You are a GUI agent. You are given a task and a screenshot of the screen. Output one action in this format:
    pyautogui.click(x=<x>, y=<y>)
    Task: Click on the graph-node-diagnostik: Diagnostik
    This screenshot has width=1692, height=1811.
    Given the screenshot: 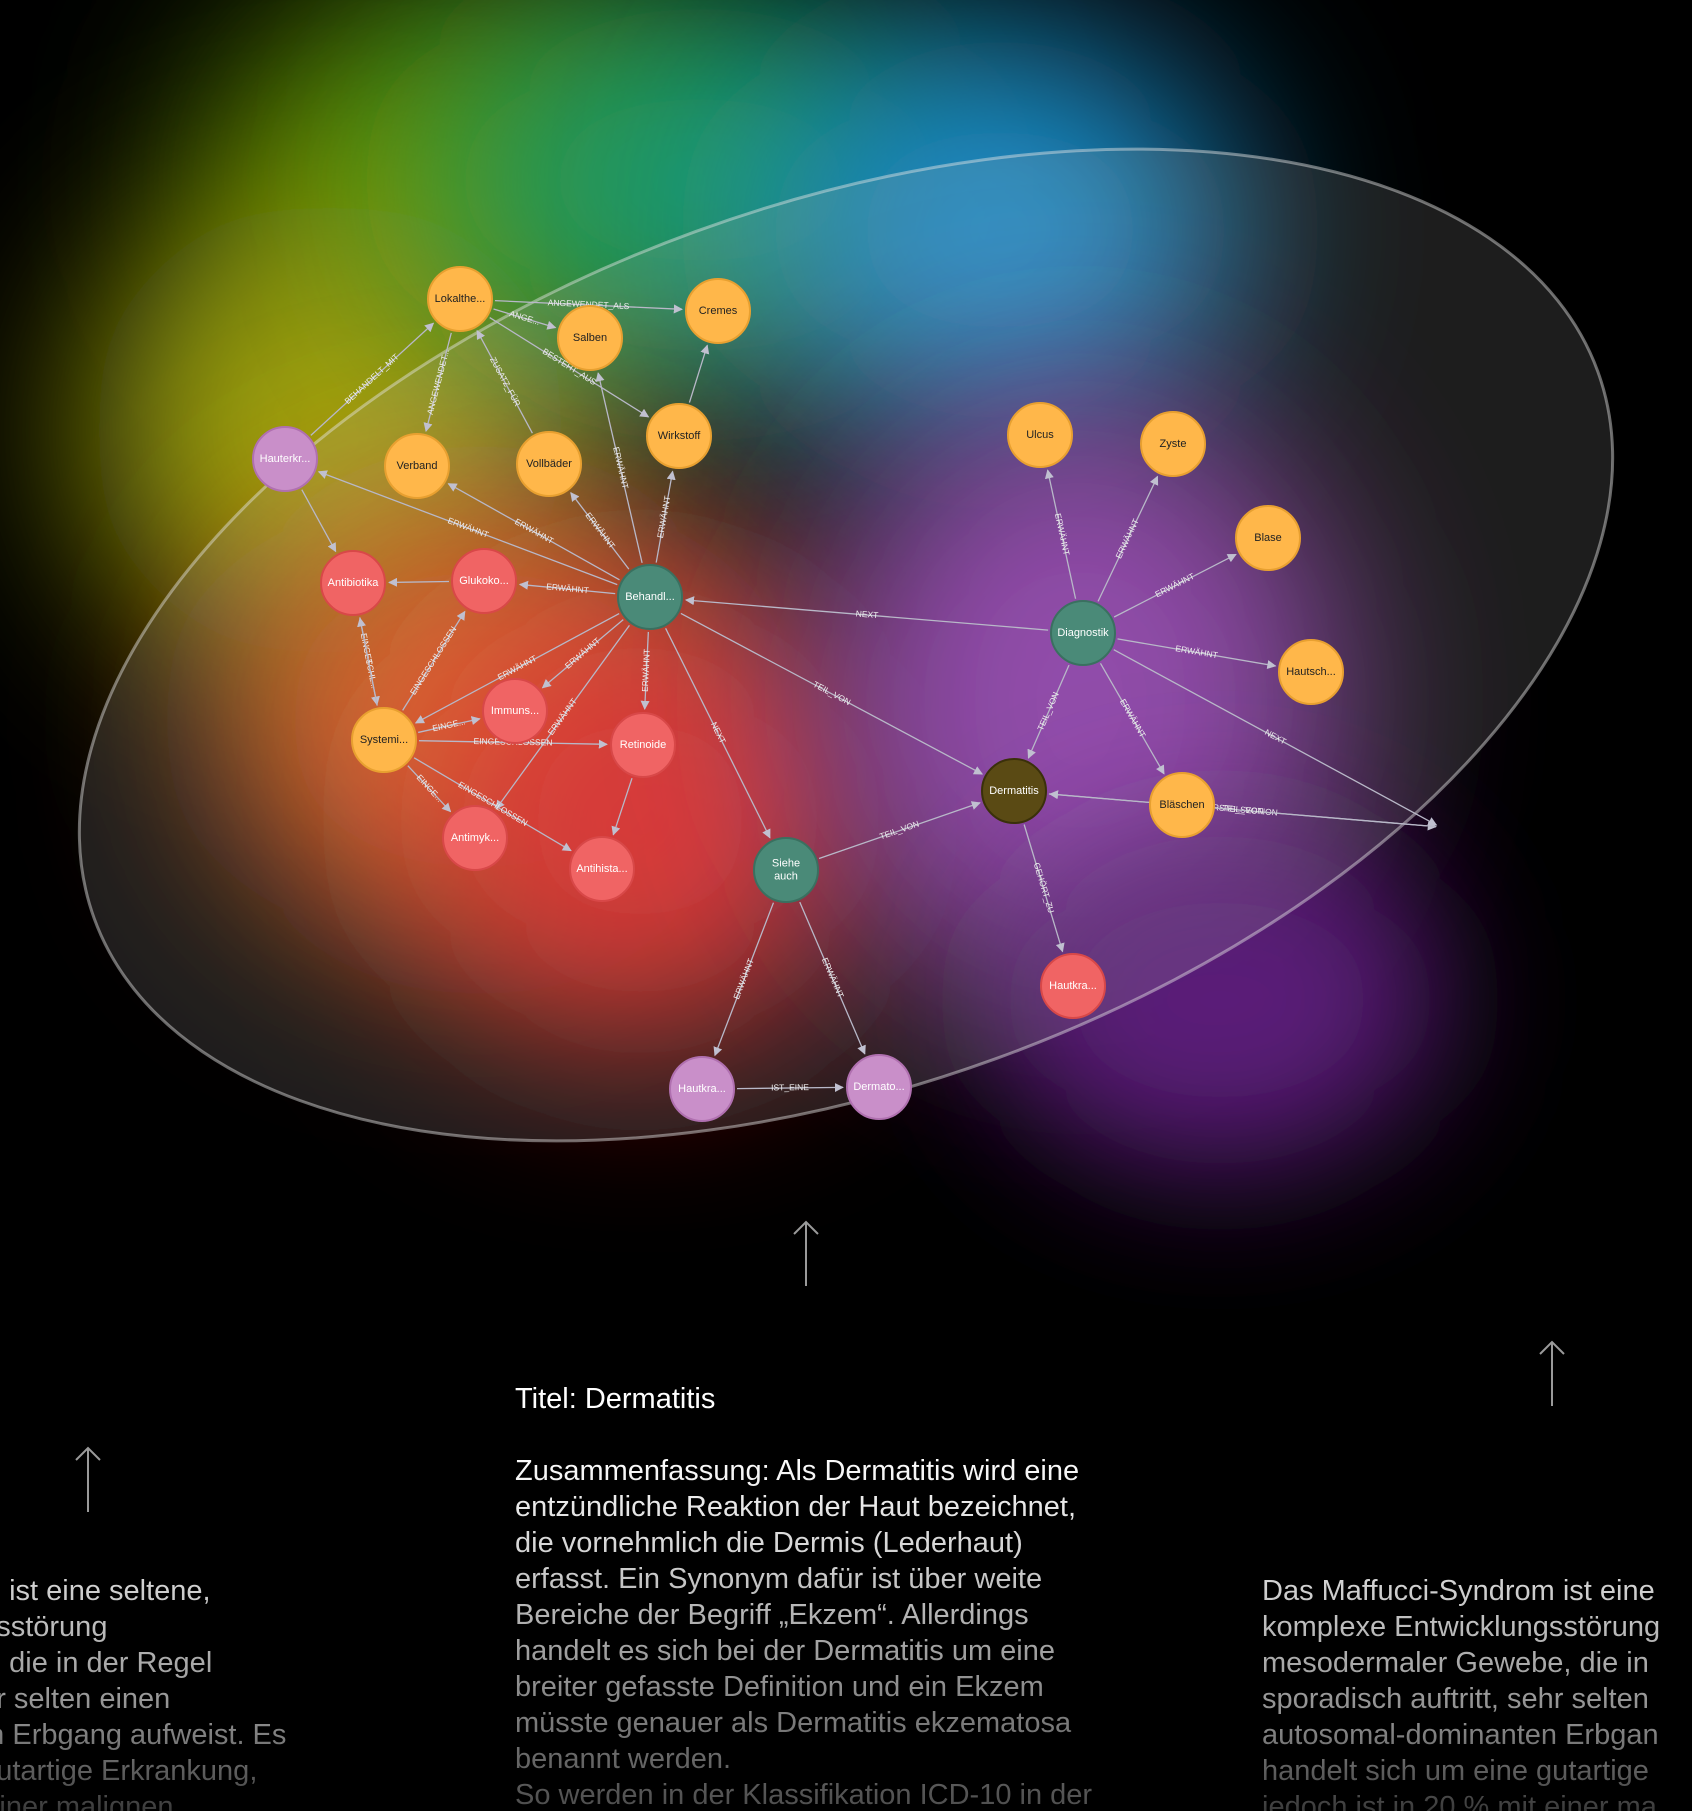 What is the action you would take?
    pyautogui.click(x=1083, y=633)
    